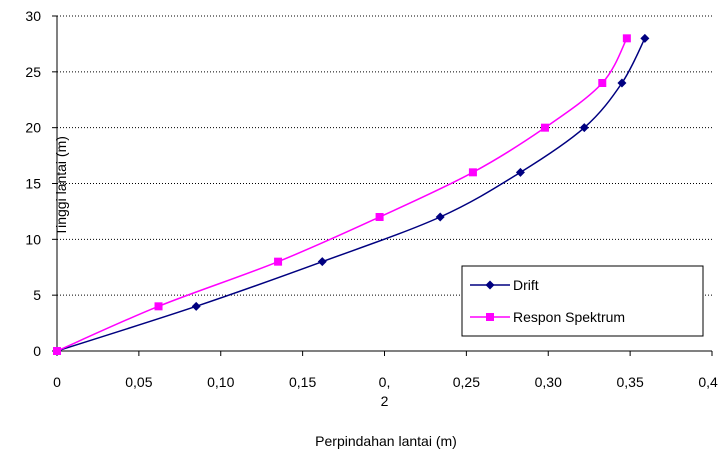 This screenshot has width=718, height=460. I want to click on y-tick-label: 5, so click(37, 295).